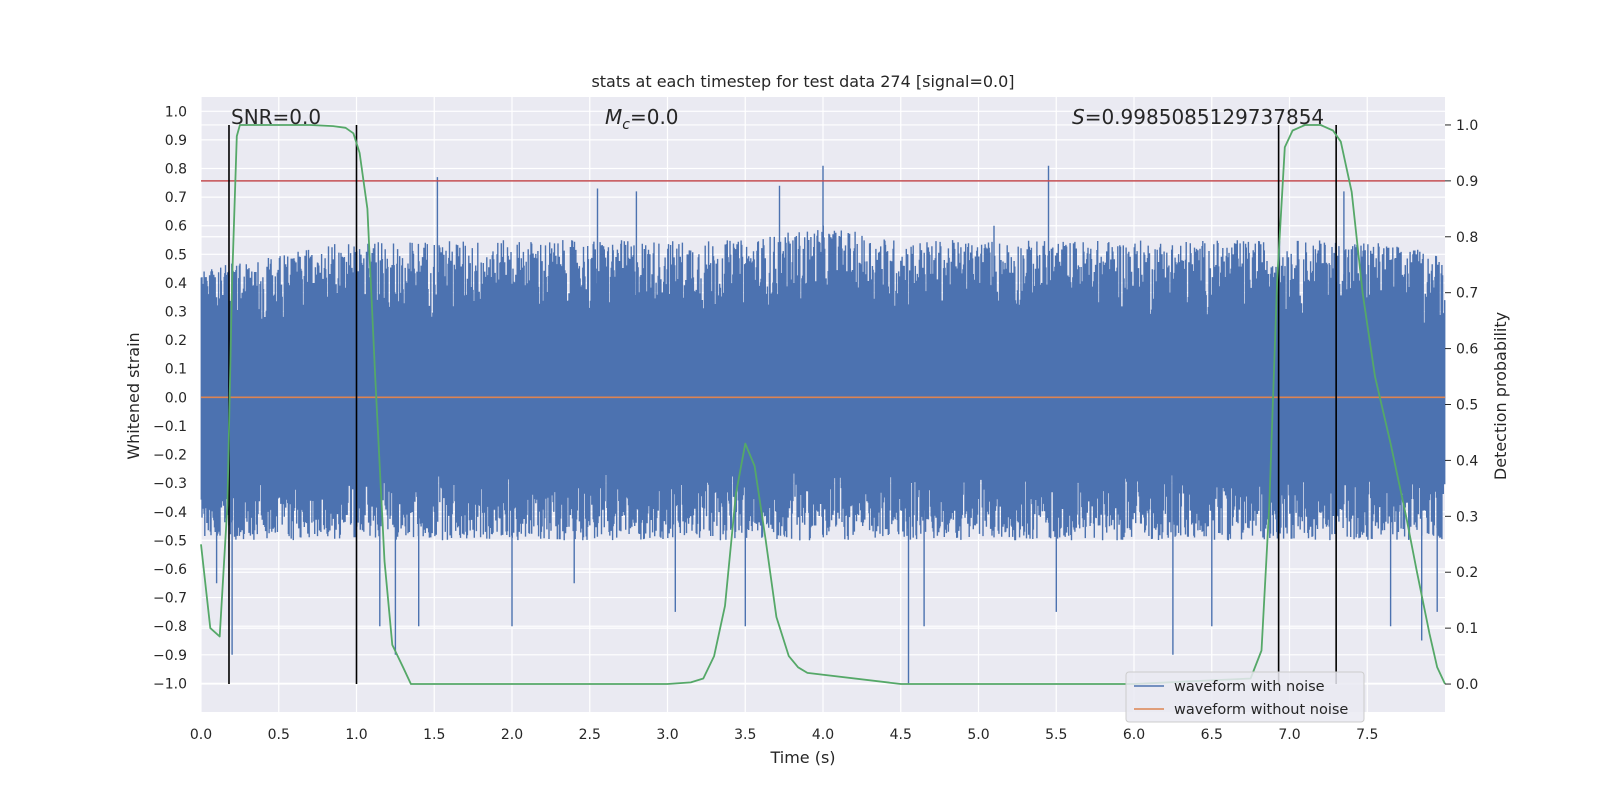  What do you see at coordinates (170, 599) in the screenshot?
I see `y-tick-label: −0.7` at bounding box center [170, 599].